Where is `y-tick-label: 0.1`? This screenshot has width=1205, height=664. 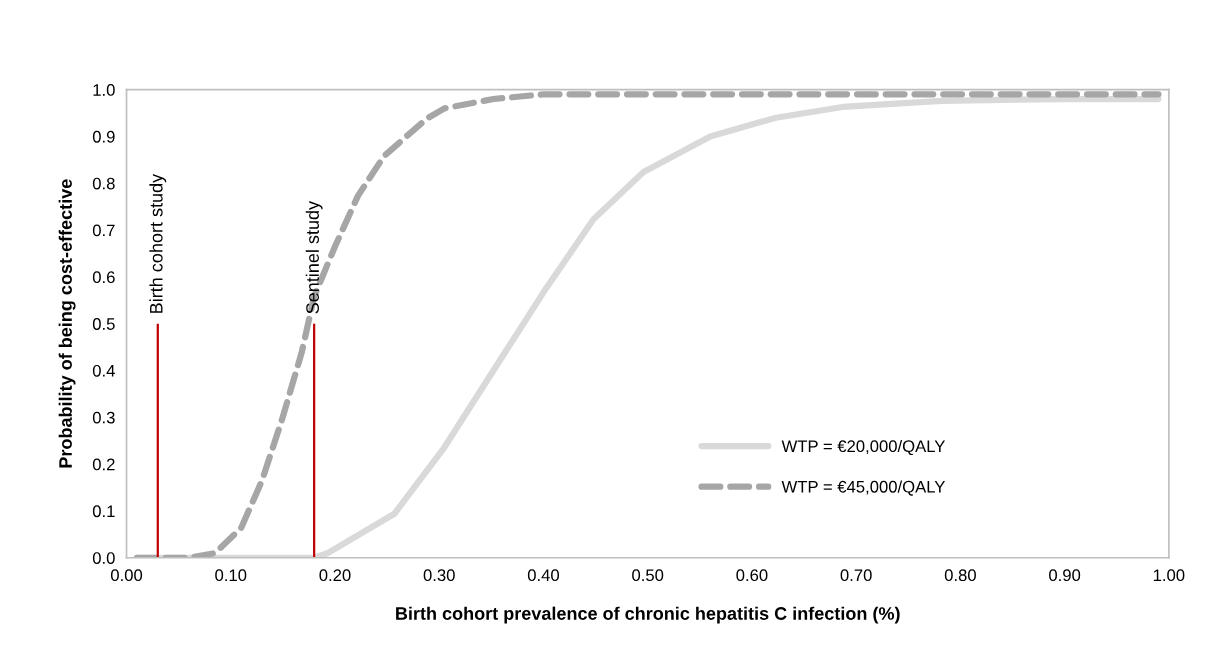
y-tick-label: 0.1 is located at coordinates (103, 511).